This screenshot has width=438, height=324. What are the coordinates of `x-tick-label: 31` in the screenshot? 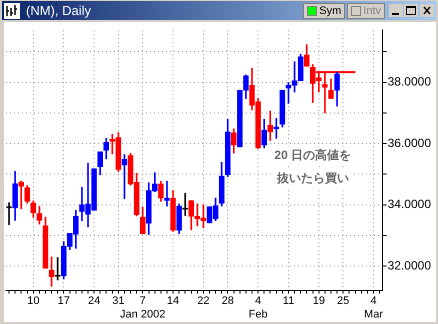 It's located at (118, 301).